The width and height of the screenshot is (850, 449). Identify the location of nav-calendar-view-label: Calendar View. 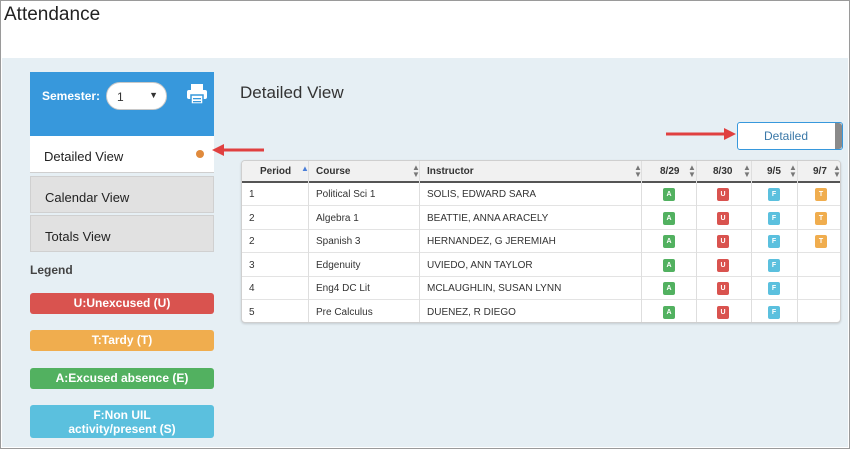
(87, 197).